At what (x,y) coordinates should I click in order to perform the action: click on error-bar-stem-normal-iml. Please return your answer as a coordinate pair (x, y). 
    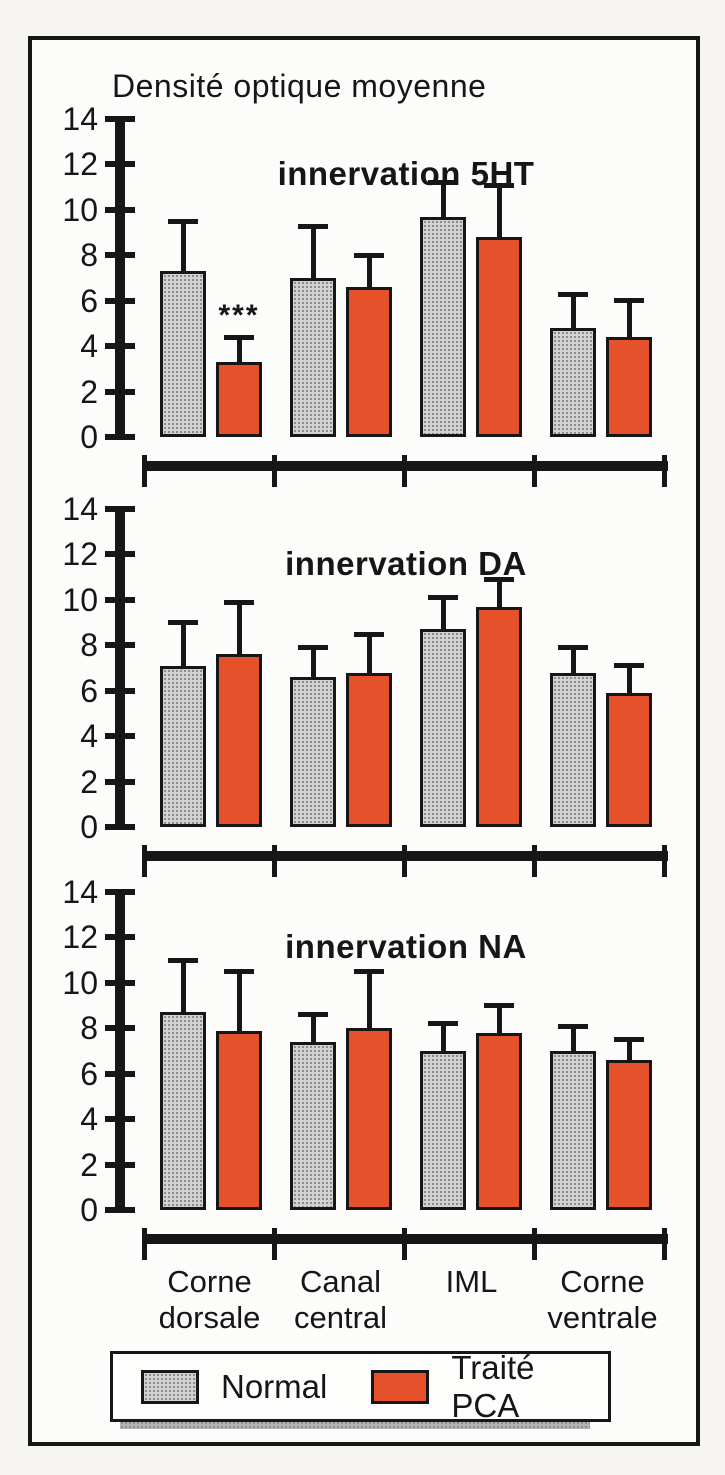
    Looking at the image, I should click on (443, 199).